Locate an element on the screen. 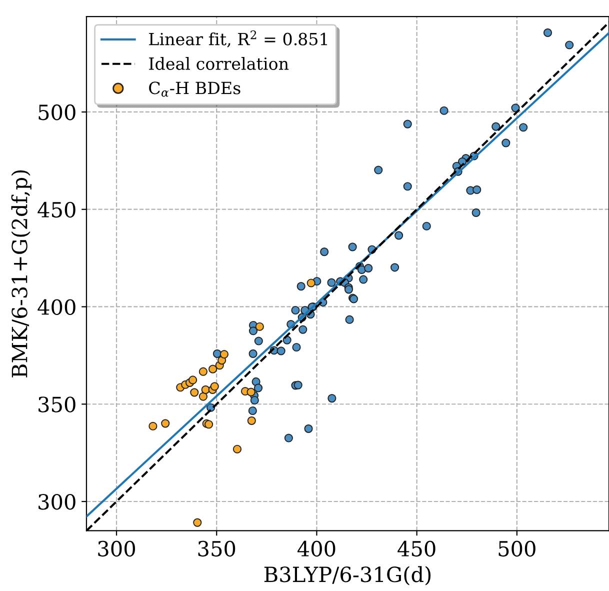  x-axis-title: B3LYP/6-31G(d) is located at coordinates (347, 576).